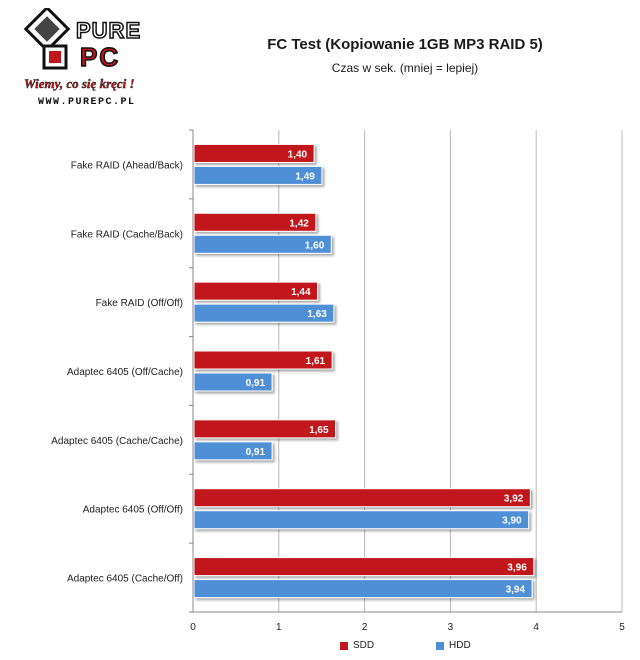 Image resolution: width=640 pixels, height=660 pixels. I want to click on sdd-data-label: 3,96, so click(517, 568).